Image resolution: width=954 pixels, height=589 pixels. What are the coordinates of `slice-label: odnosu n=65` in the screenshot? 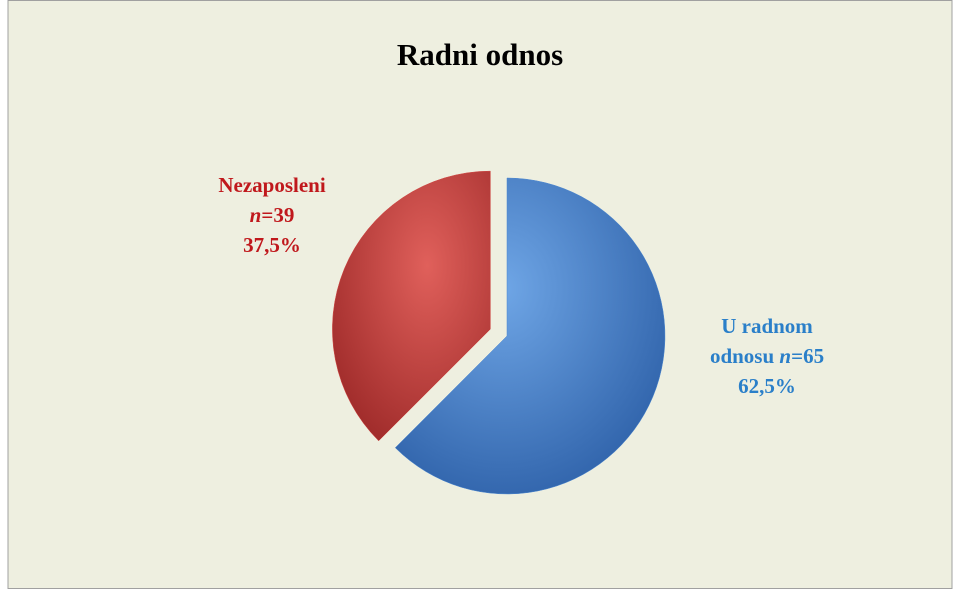 It's located at (767, 356).